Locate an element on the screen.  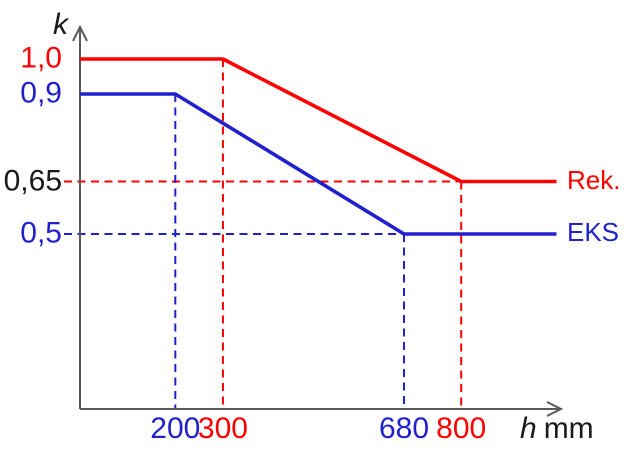
y-tick-1-0: 1,0 is located at coordinates (41, 58).